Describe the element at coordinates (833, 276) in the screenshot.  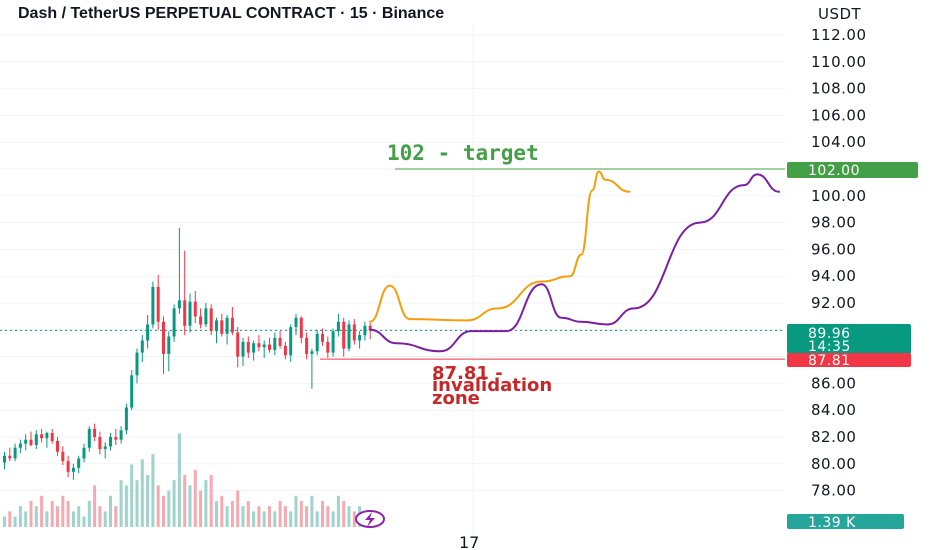
I see `y-tick-label: 94.00` at that location.